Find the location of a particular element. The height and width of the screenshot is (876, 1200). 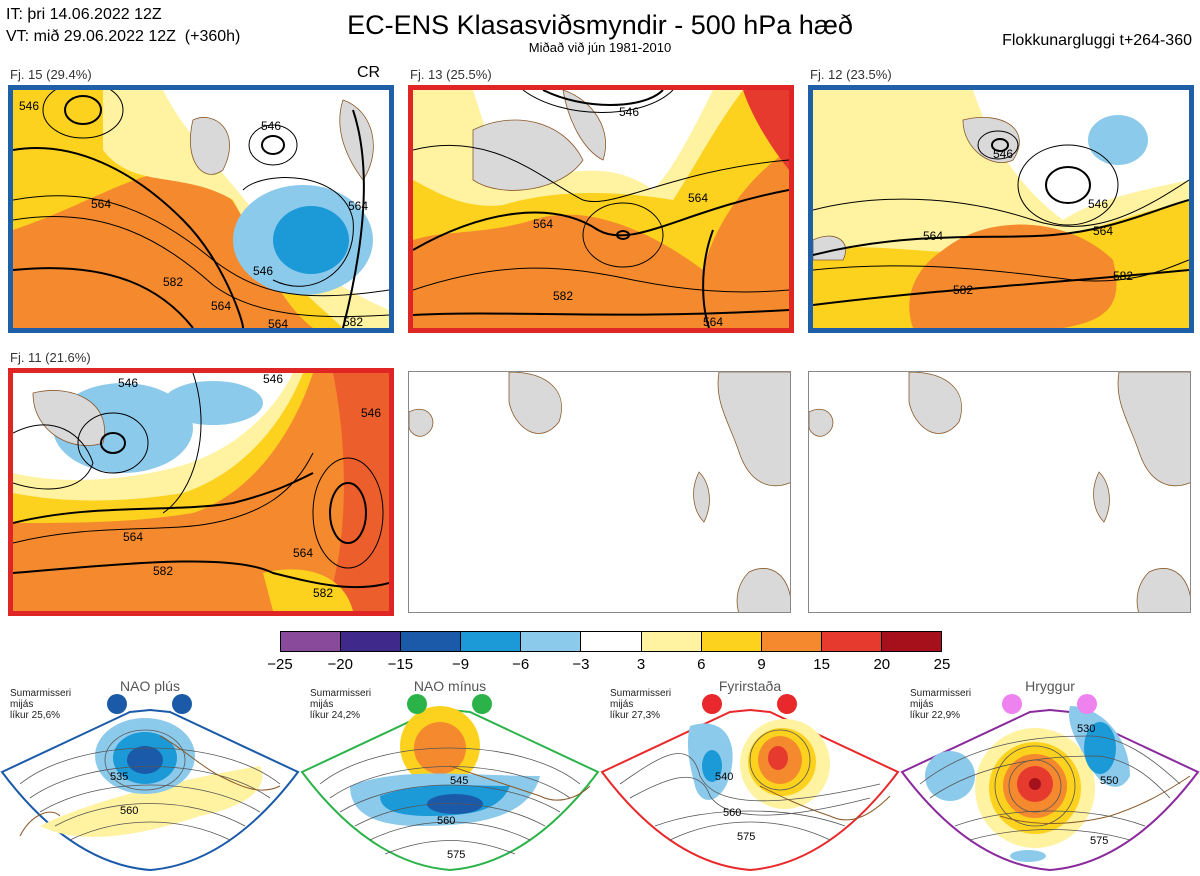

regime-2-contour-b: 560 is located at coordinates (446, 821).